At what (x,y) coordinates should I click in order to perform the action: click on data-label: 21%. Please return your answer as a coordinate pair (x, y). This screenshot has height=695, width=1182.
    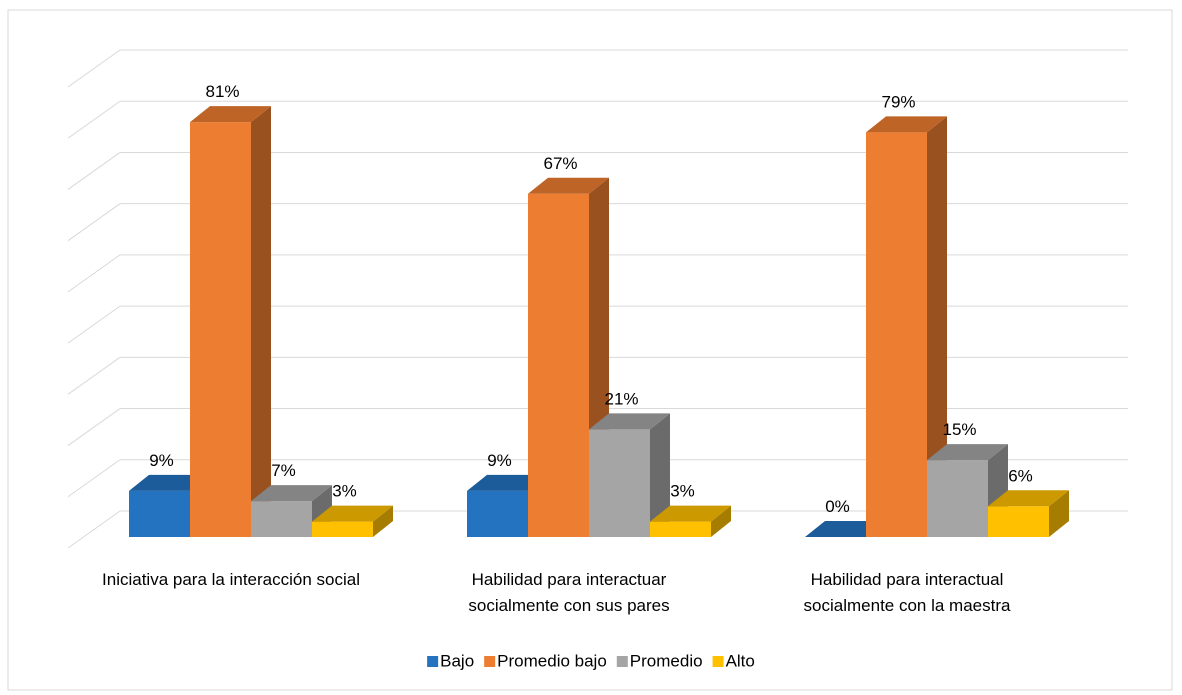
    Looking at the image, I should click on (621, 398).